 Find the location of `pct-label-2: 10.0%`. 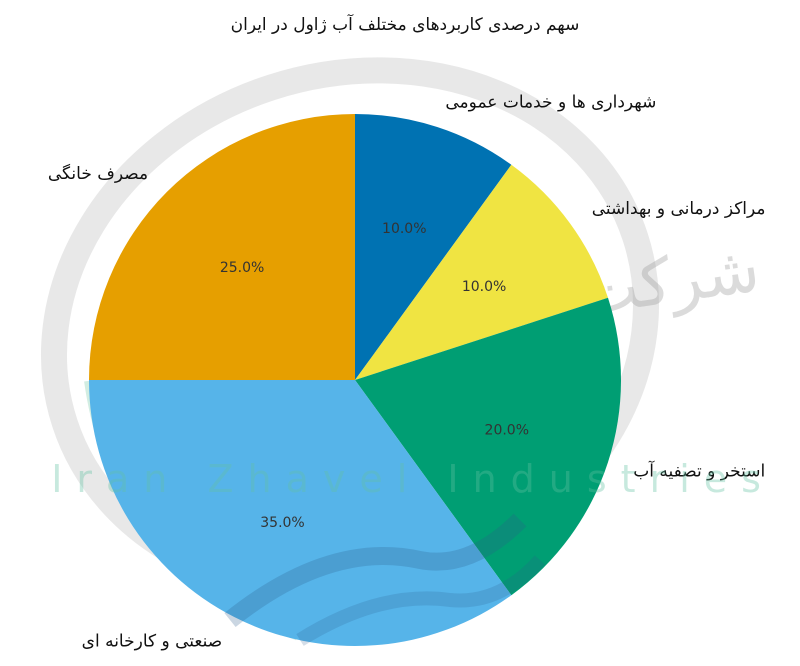

pct-label-2: 10.0% is located at coordinates (484, 287).